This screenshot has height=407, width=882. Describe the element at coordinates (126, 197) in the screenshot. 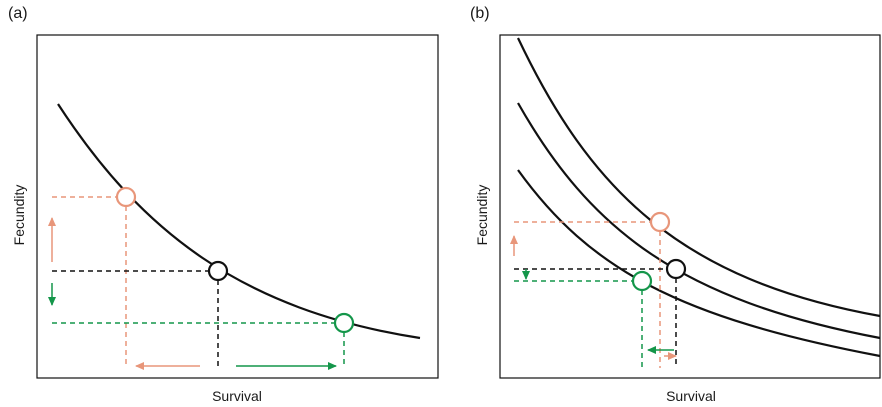

I see `panel-a-orange-point` at that location.